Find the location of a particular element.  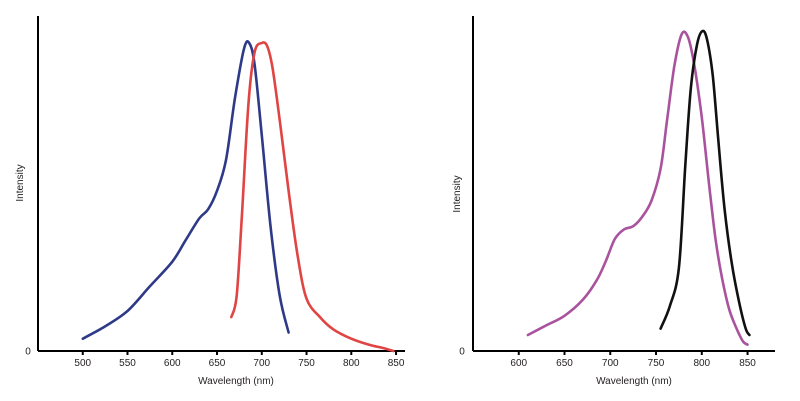

y-axis-title-right: Intensity is located at coordinates (457, 193).